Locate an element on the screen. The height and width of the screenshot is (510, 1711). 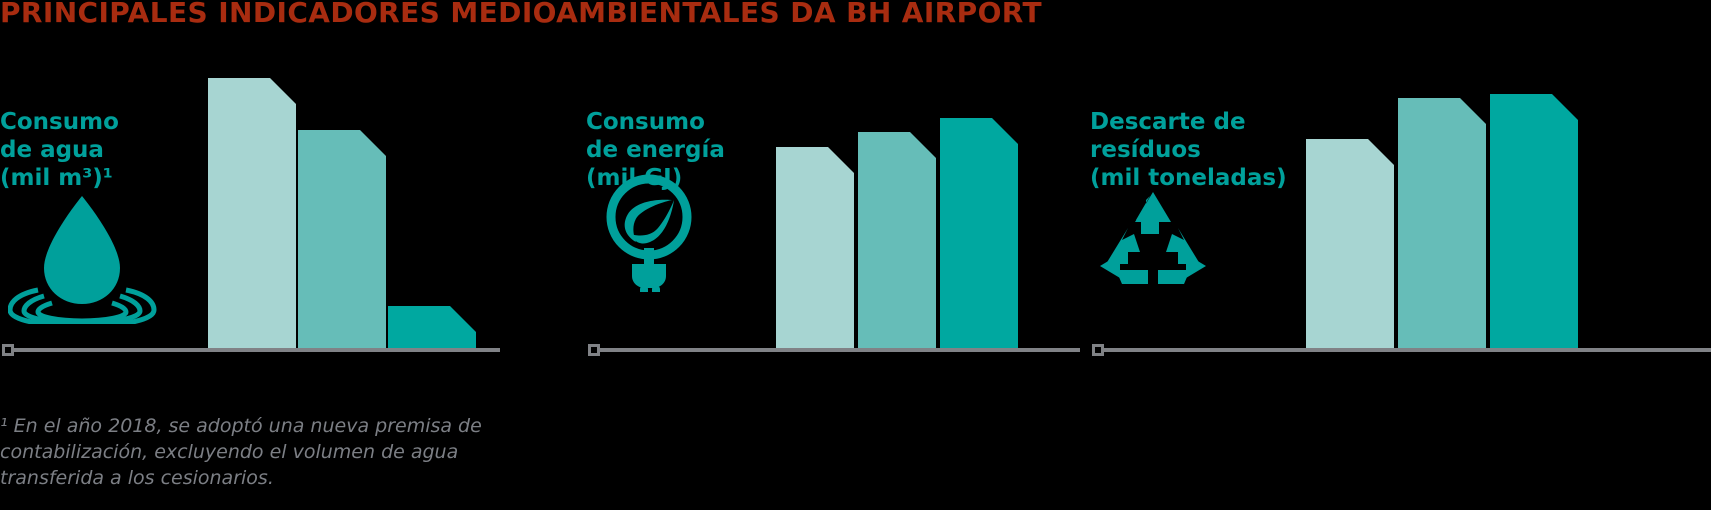
recycle-icon-wrap is located at coordinates (1153, 240).